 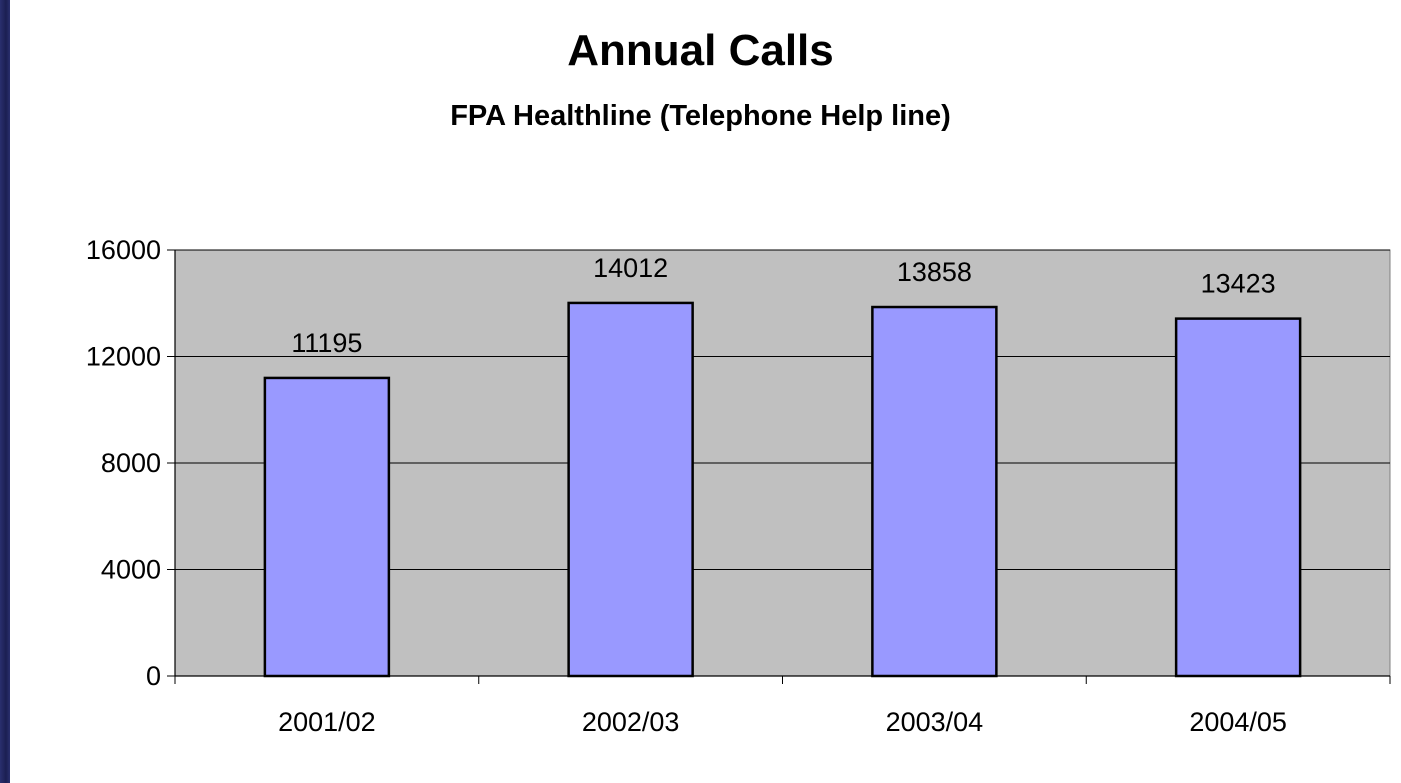 What do you see at coordinates (153, 676) in the screenshot?
I see `y-tick-label: 0` at bounding box center [153, 676].